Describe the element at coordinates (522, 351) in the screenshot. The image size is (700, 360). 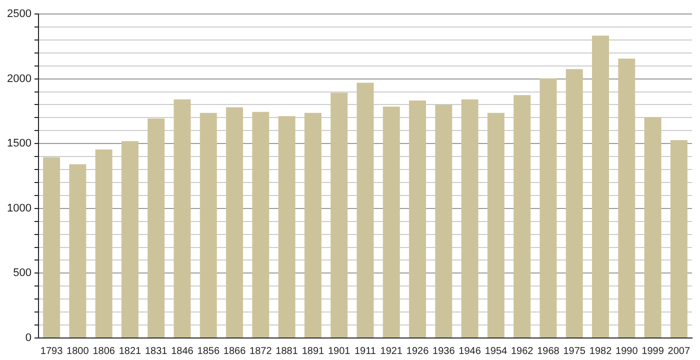
I see `x-tick-label: 1962` at that location.